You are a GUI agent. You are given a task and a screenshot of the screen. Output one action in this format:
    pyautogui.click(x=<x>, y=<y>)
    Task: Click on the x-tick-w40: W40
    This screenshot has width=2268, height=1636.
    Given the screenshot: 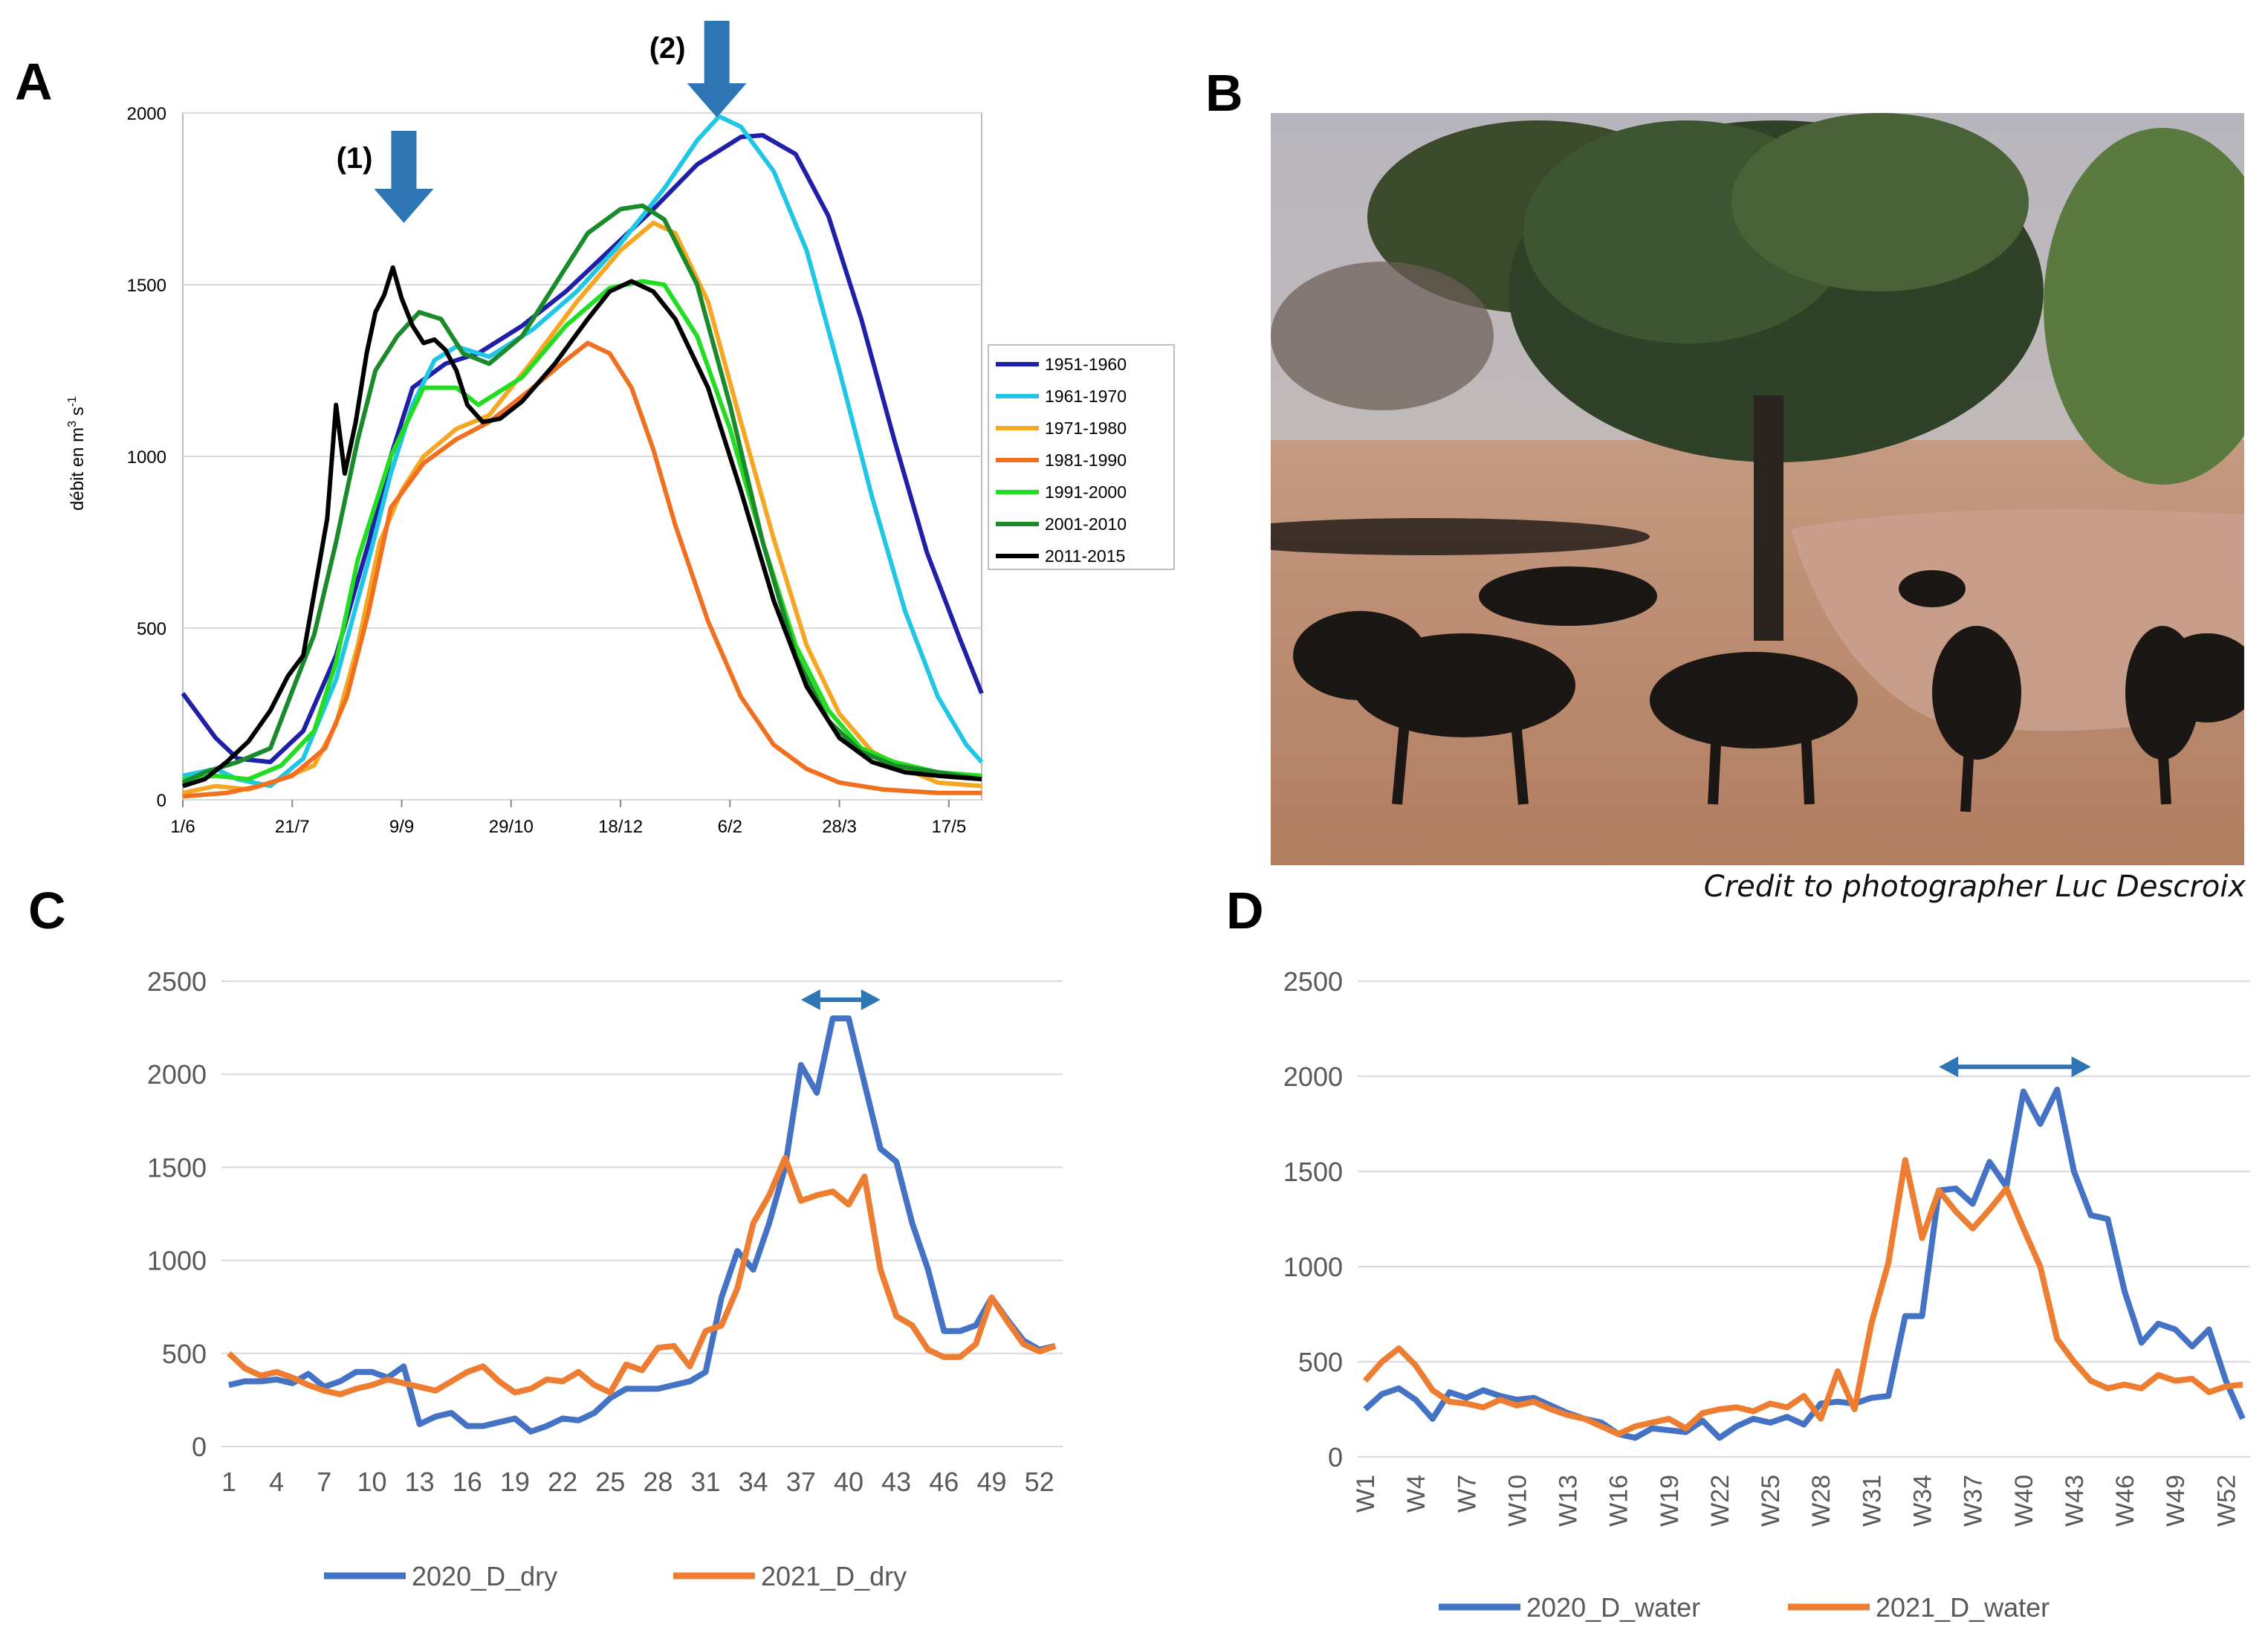 What is the action you would take?
    pyautogui.click(x=2024, y=1501)
    